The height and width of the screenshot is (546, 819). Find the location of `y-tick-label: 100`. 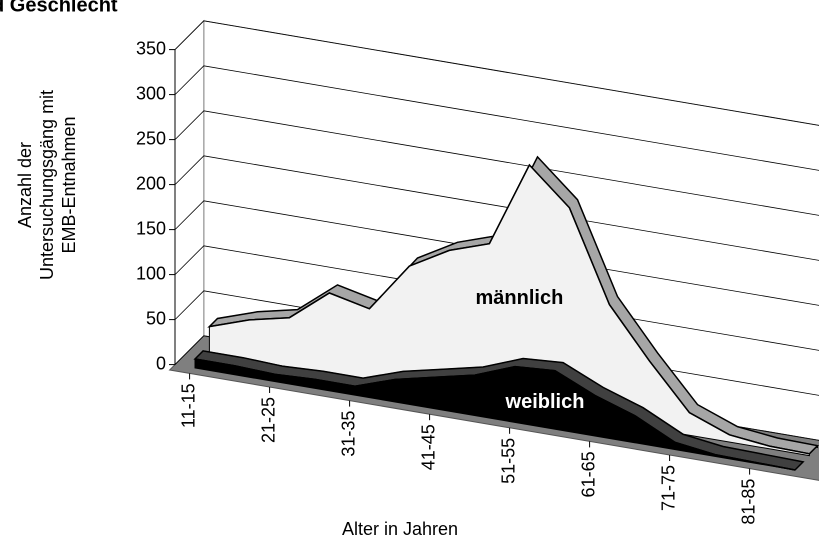

y-tick-label: 100 is located at coordinates (151, 273).